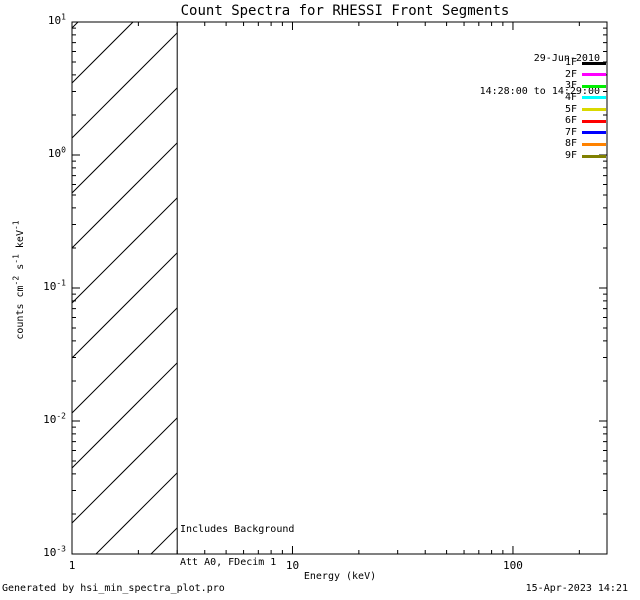 The image size is (640, 600). Describe the element at coordinates (54, 418) in the screenshot. I see `y-tick-label-10e-2: 10⁻²` at that location.